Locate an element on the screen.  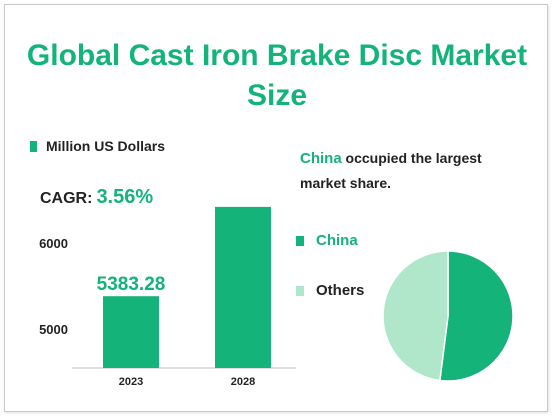
bar-2028 is located at coordinates (243, 287).